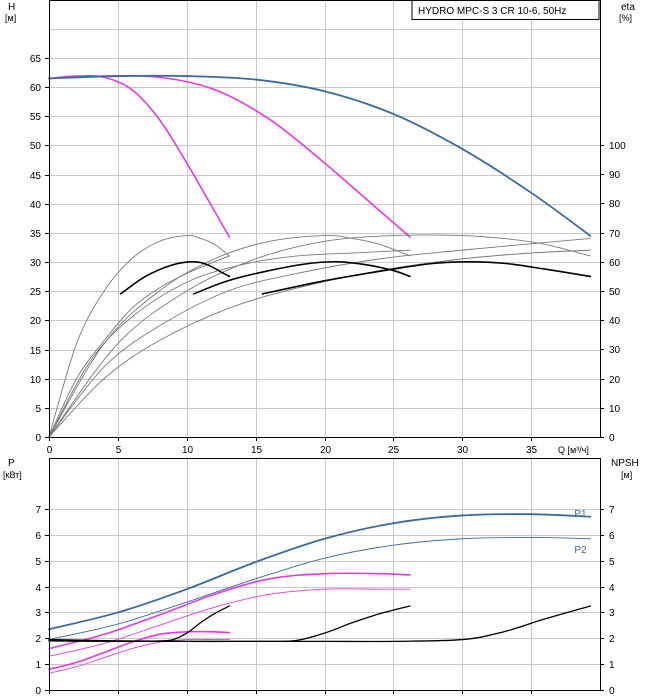  Describe the element at coordinates (36, 351) in the screenshot. I see `y-left-tick-label: 15` at that location.